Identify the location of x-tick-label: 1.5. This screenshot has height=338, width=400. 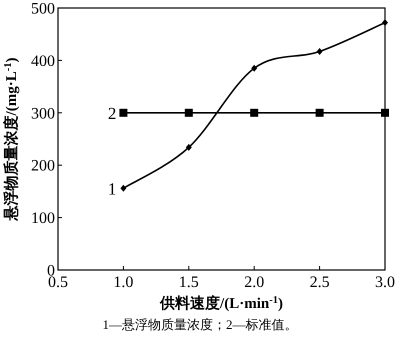
(188, 282).